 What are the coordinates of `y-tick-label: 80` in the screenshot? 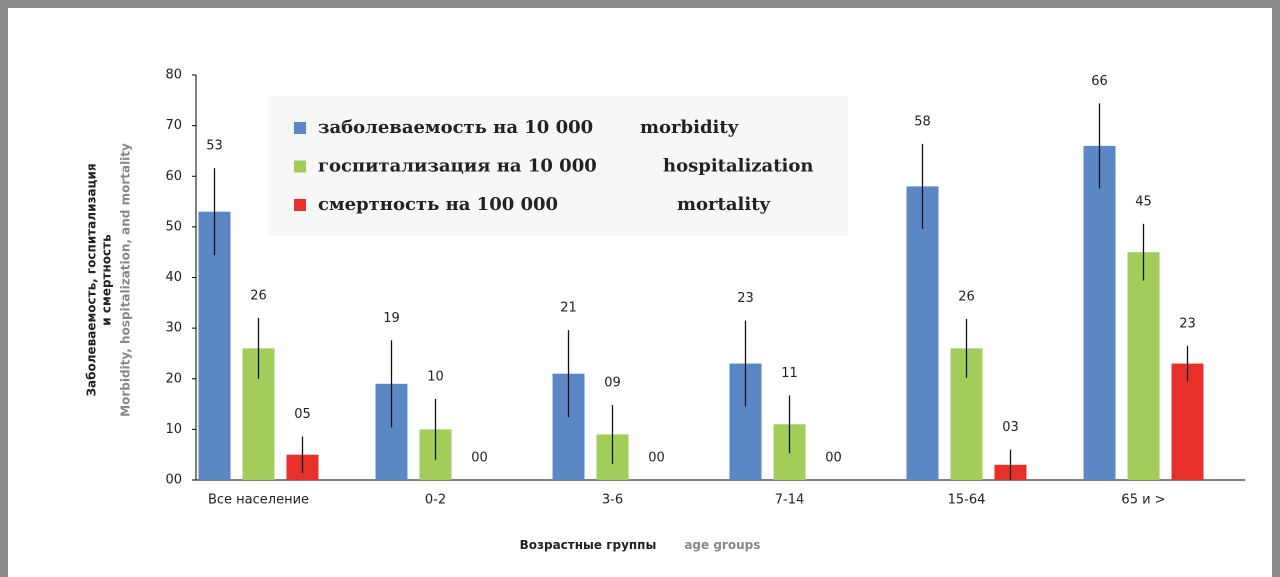 It's located at (173, 75).